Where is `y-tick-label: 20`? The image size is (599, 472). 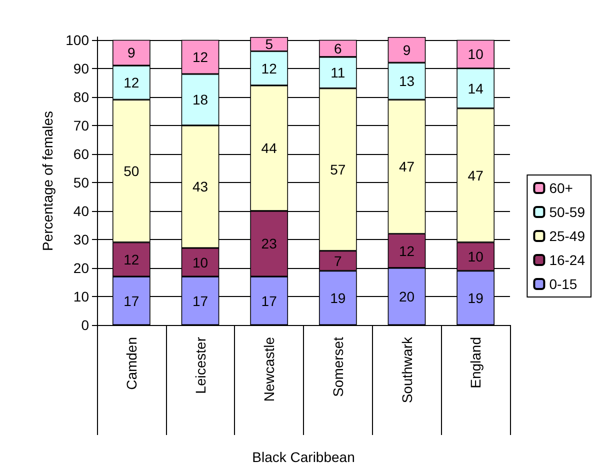 y-tick-label: 20 is located at coordinates (81, 268).